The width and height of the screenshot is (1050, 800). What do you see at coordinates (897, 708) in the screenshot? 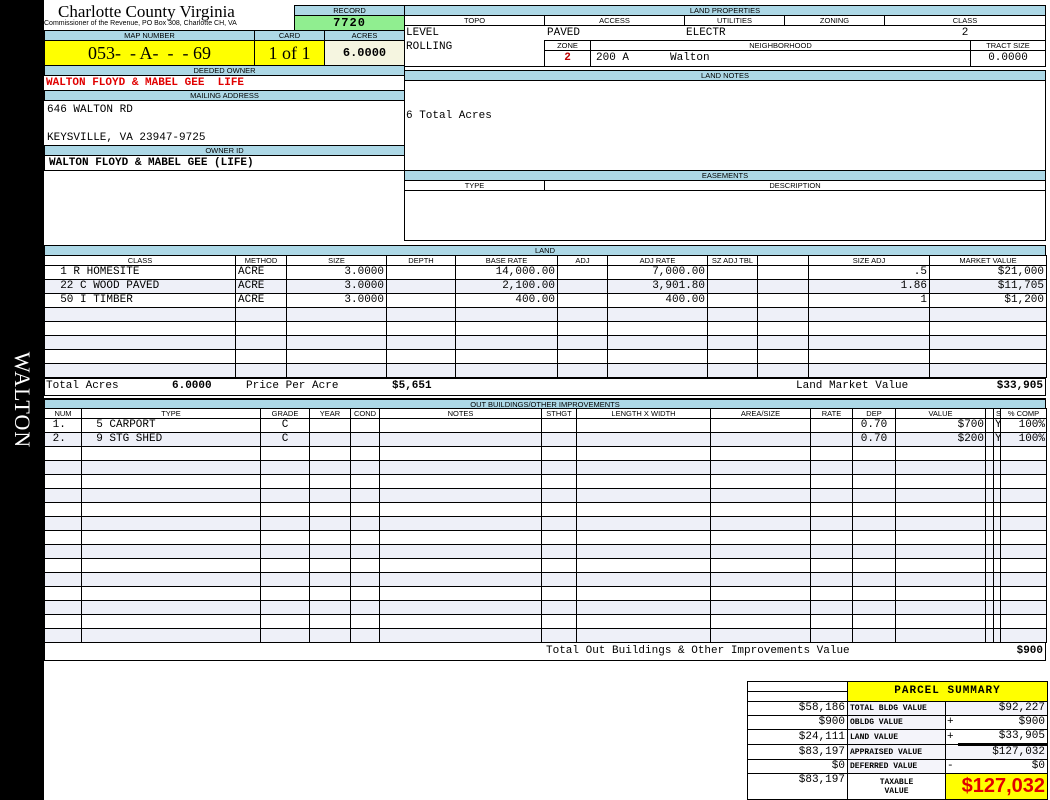
I see `summary-row: $58,186 TOTAL BLDG VALUE $92,227` at bounding box center [897, 708].